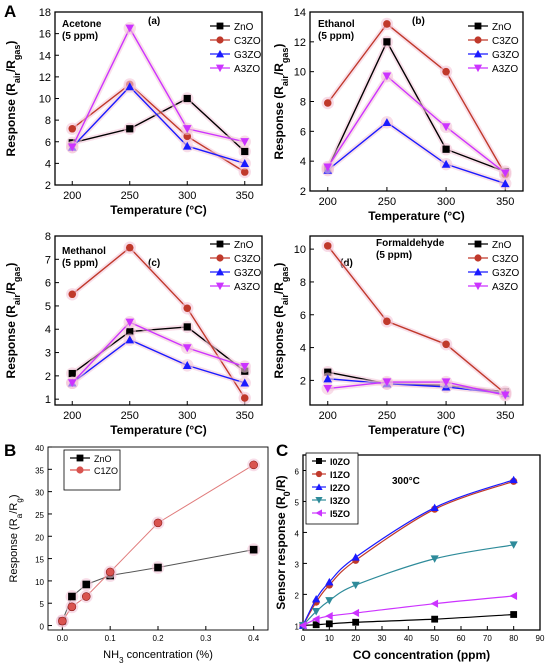 This screenshot has width=550, height=667. What do you see at coordinates (340, 488) in the screenshot?
I see `legend-label: I2ZO` at bounding box center [340, 488].